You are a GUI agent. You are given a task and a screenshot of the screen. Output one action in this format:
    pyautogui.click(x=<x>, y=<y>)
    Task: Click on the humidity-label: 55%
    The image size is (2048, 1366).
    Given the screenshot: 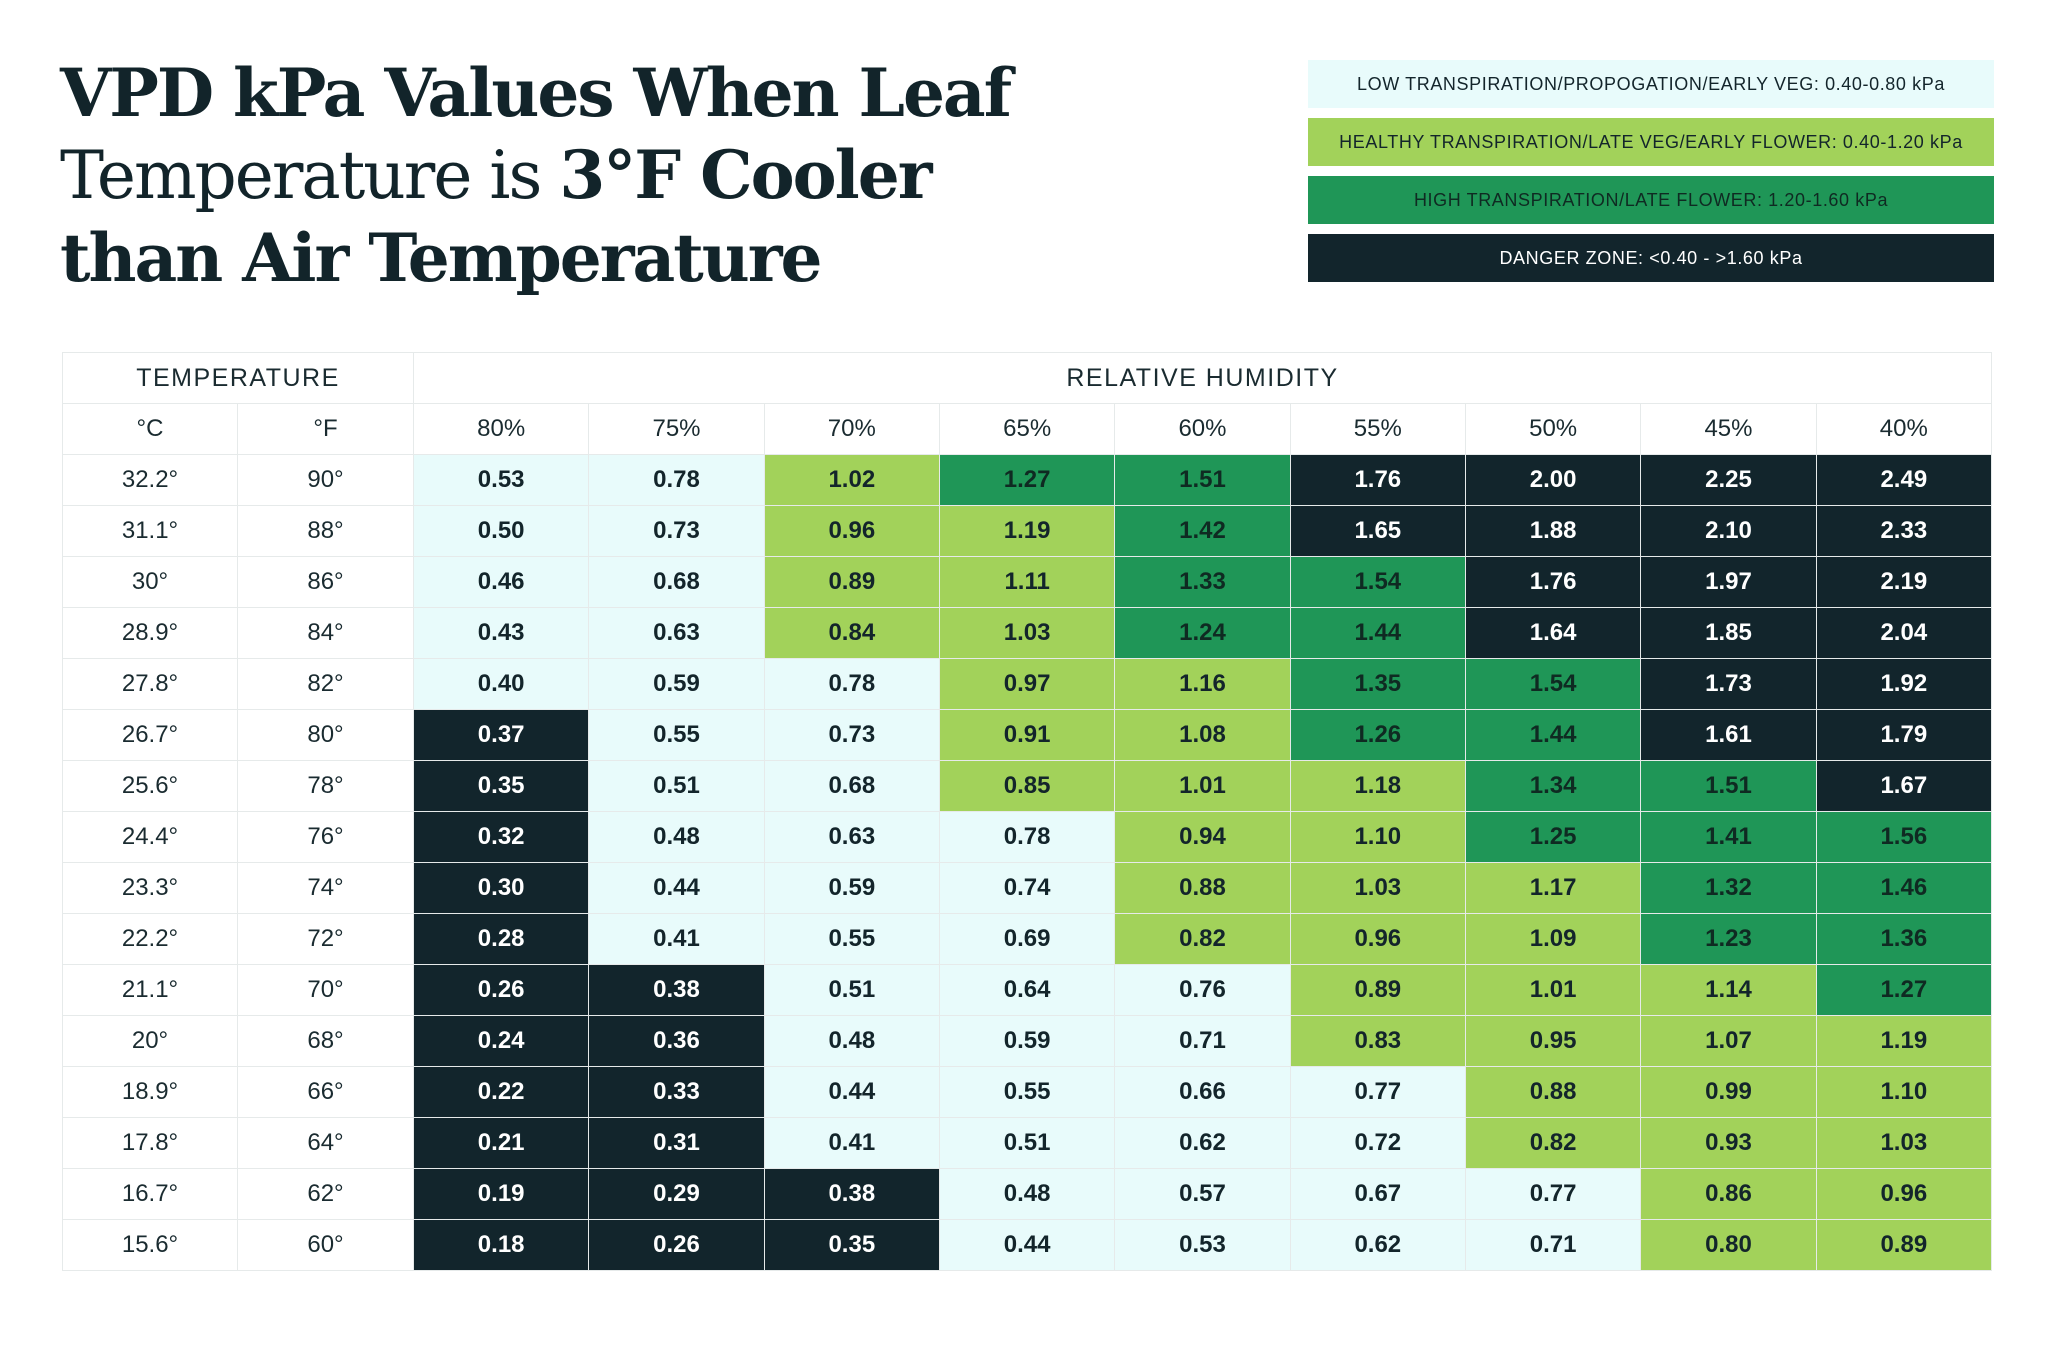 What is the action you would take?
    pyautogui.click(x=1377, y=429)
    